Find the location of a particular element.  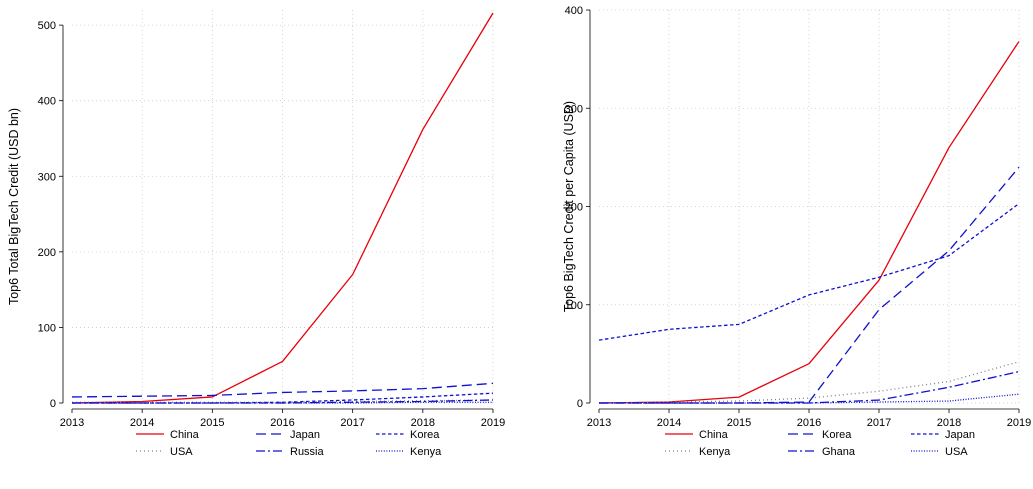

y-axis-title: Top6 Total BigTech Credit (USD bn) is located at coordinates (14, 206).